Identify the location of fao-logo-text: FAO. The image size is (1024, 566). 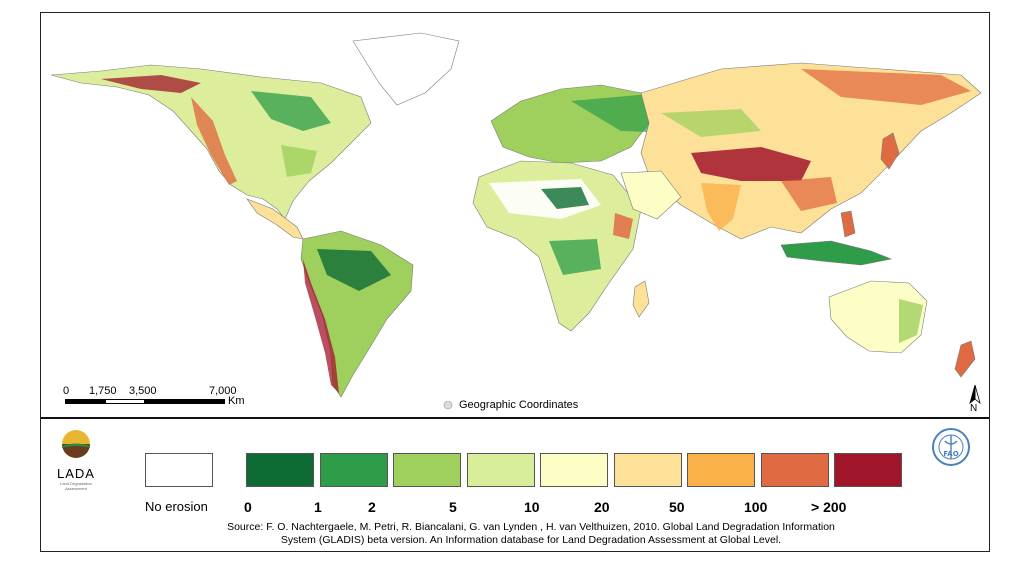
(950, 454).